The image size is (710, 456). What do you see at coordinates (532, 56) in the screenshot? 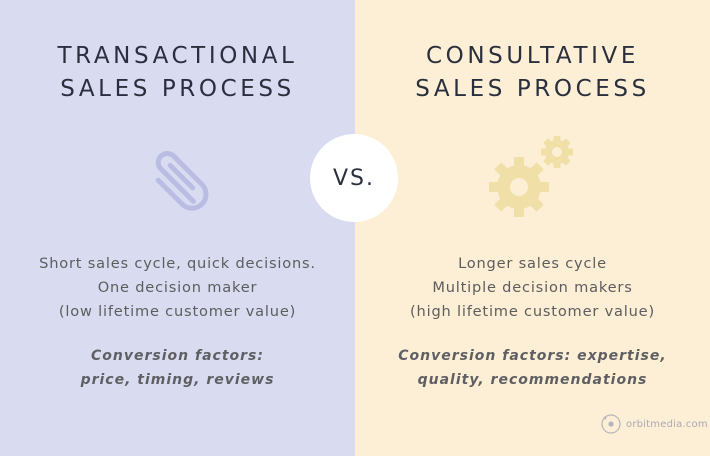
I see `title-line: CONSULTATIVE` at bounding box center [532, 56].